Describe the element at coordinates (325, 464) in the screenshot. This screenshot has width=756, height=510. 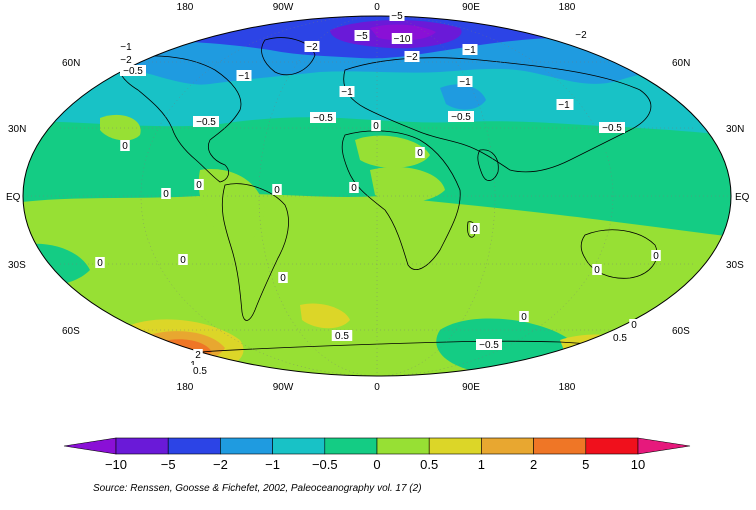
I see `colorbar-label: −0.5` at that location.